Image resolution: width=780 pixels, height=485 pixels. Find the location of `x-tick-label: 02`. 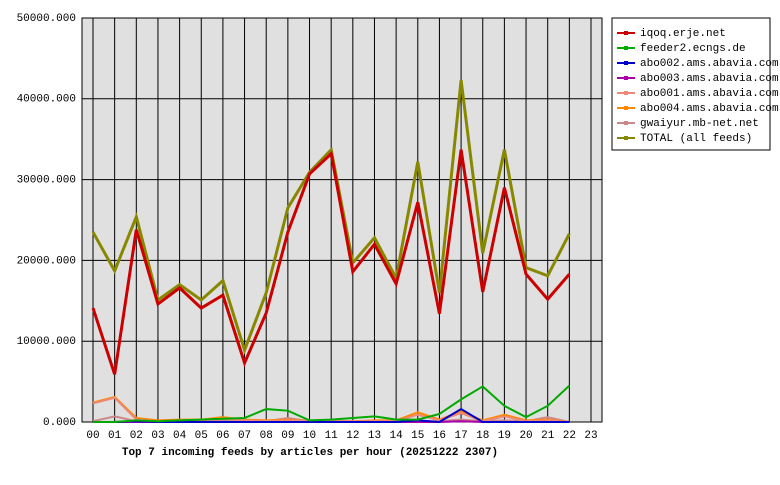

x-tick-label: 02 is located at coordinates (136, 436).